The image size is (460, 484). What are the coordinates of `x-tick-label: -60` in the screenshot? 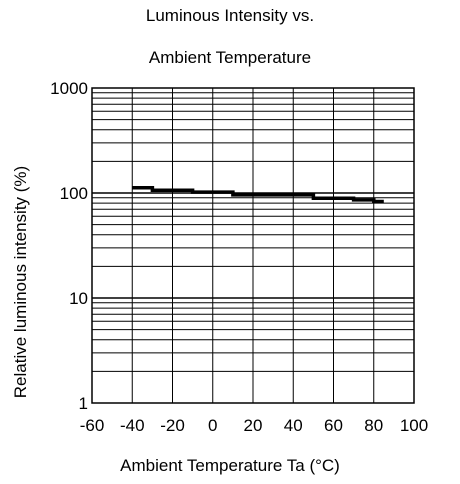 It's located at (92, 425).